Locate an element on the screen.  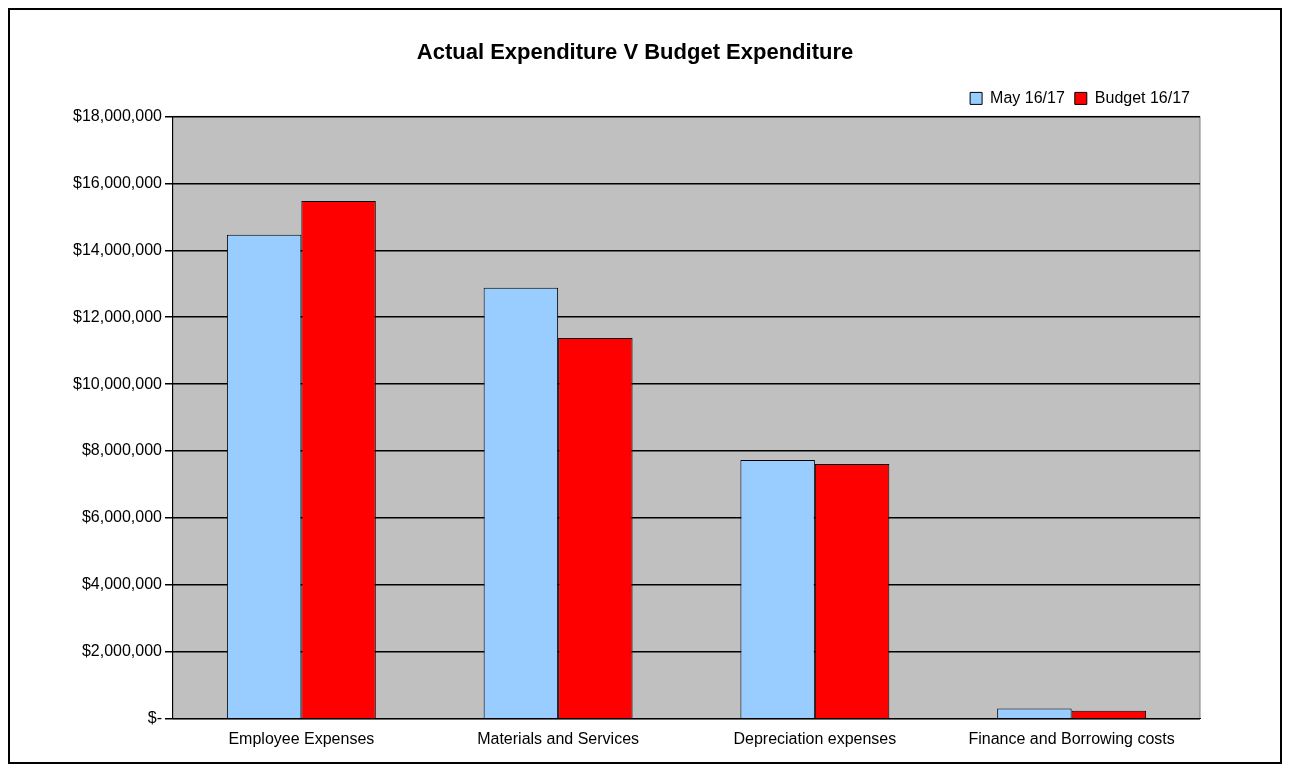
y-tick-label: $- is located at coordinates (154, 718).